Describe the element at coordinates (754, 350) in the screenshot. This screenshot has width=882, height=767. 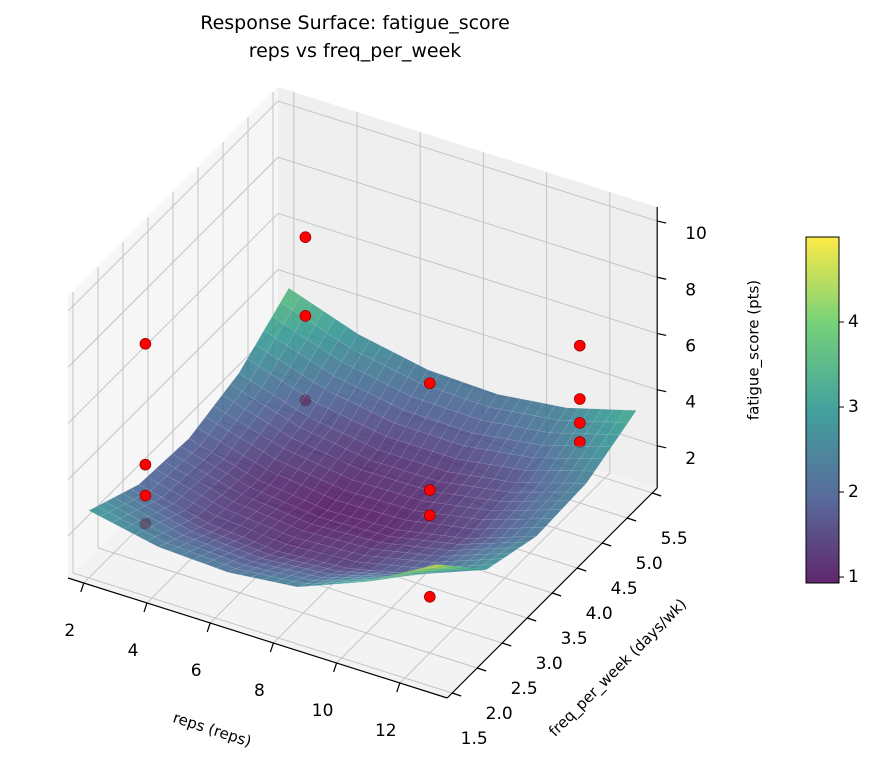
I see `z-axis-label: fatigue_score (pts)` at that location.